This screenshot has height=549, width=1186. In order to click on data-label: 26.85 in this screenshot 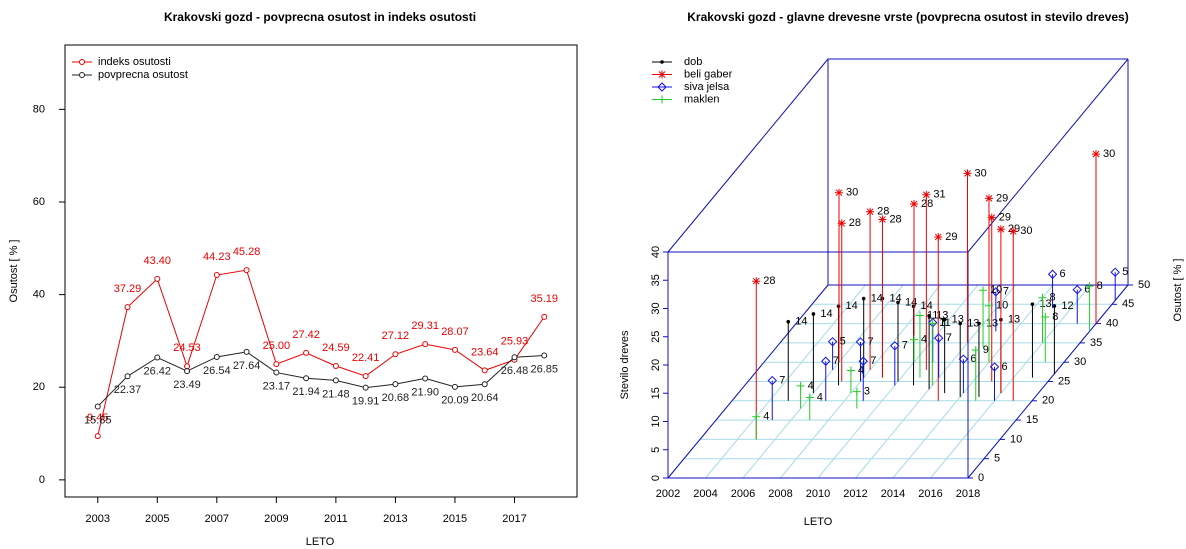, I will do `click(544, 369)`.